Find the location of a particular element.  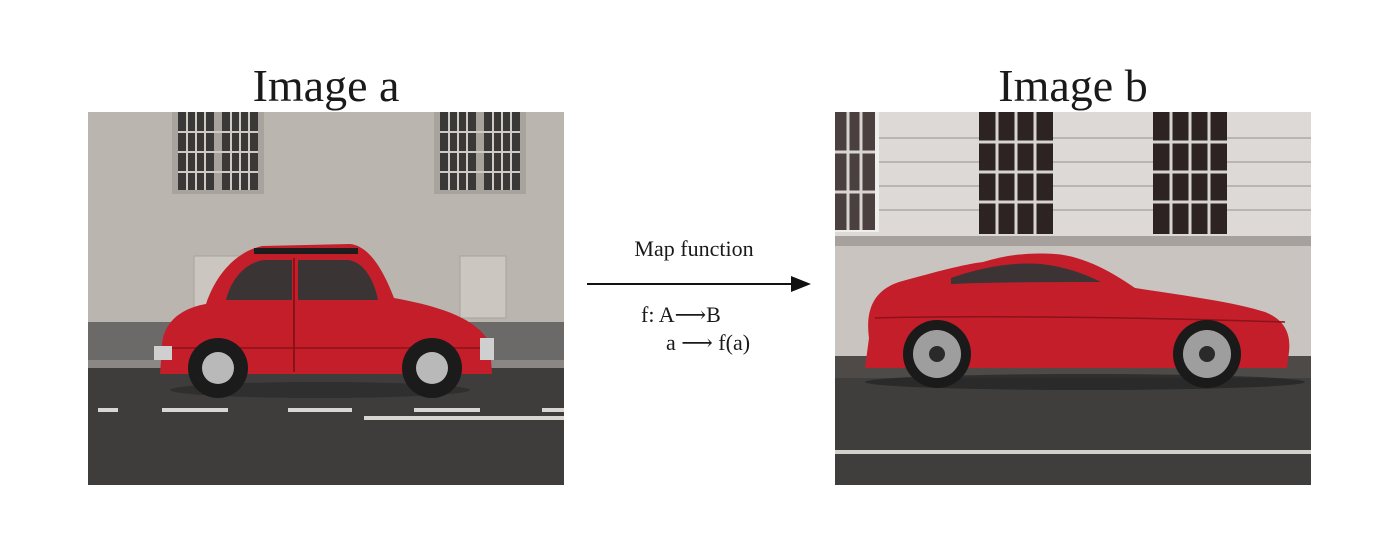

map-function-label: Map function is located at coordinates (694, 248).